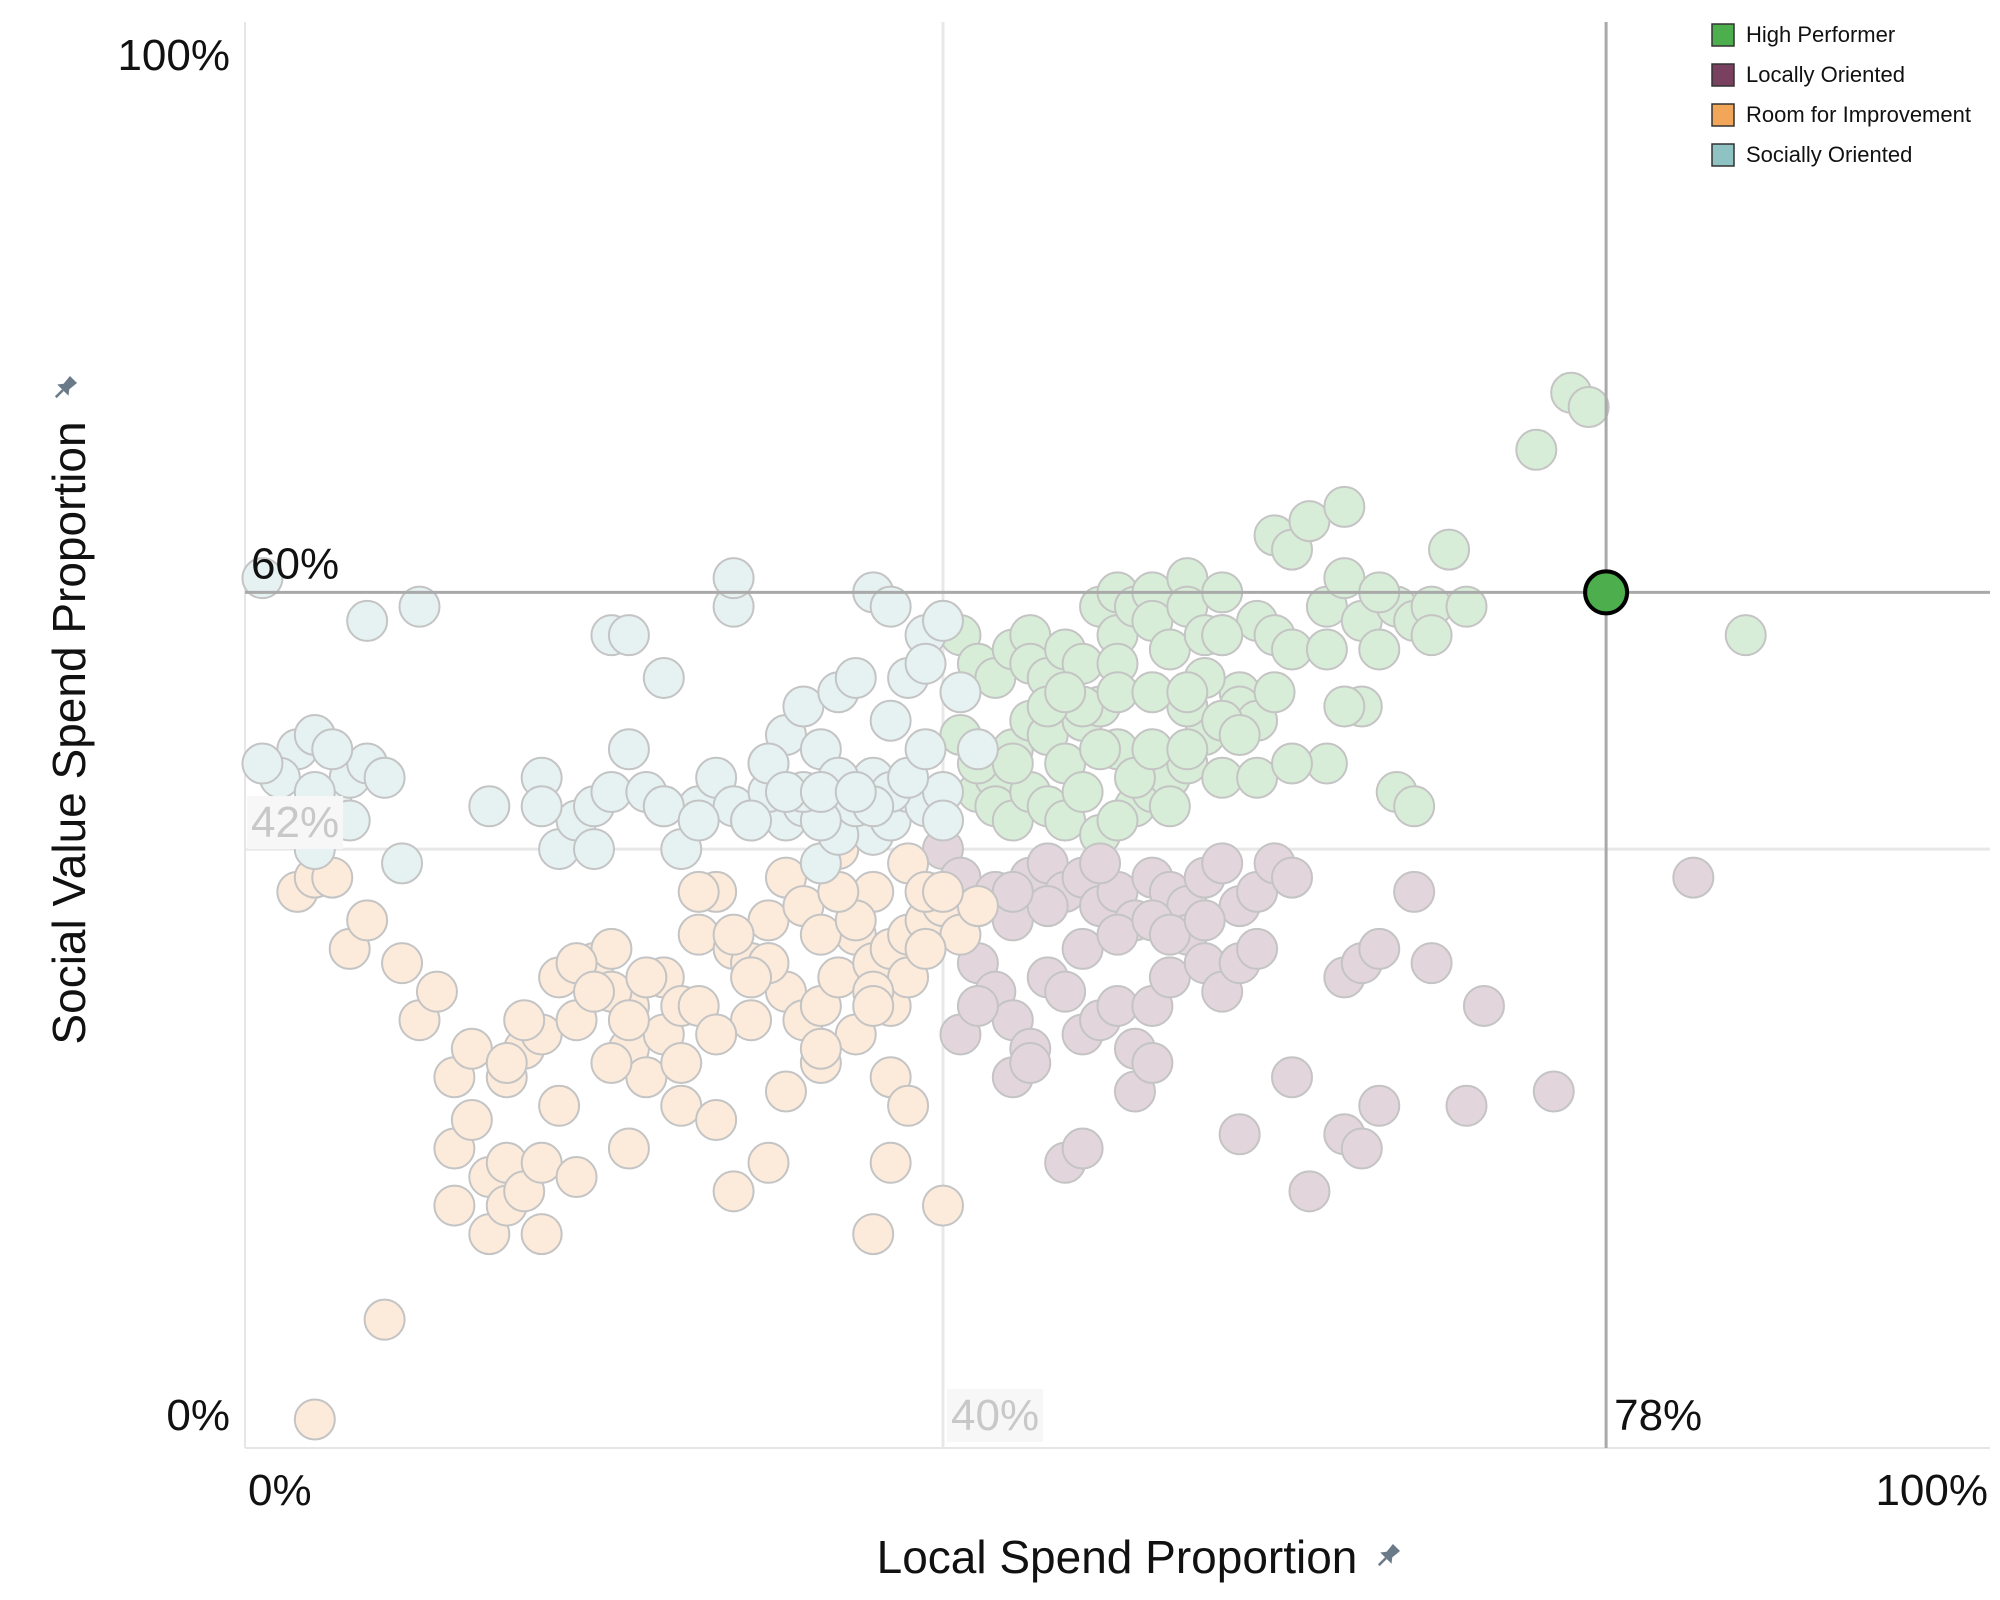 This screenshot has height=1600, width=2000. What do you see at coordinates (1820, 34) in the screenshot?
I see `legend-label-high-performer: High Performer` at bounding box center [1820, 34].